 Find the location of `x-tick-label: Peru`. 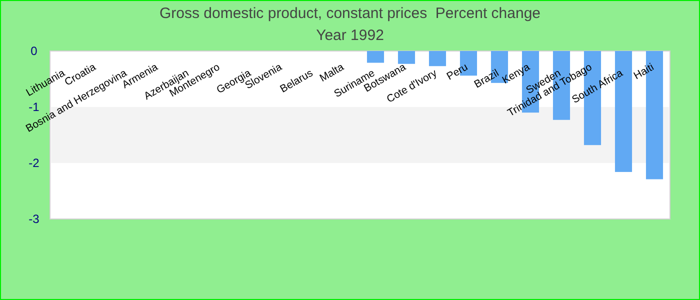

x-tick-label: Peru is located at coordinates (457, 72).